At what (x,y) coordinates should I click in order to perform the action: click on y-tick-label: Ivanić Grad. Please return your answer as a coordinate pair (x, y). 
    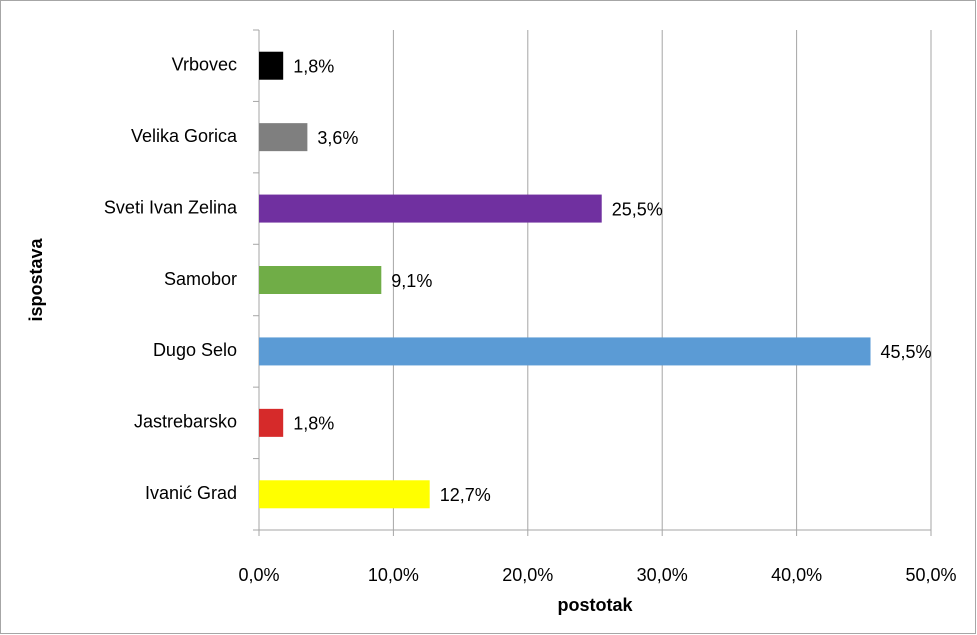
    Looking at the image, I should click on (191, 493).